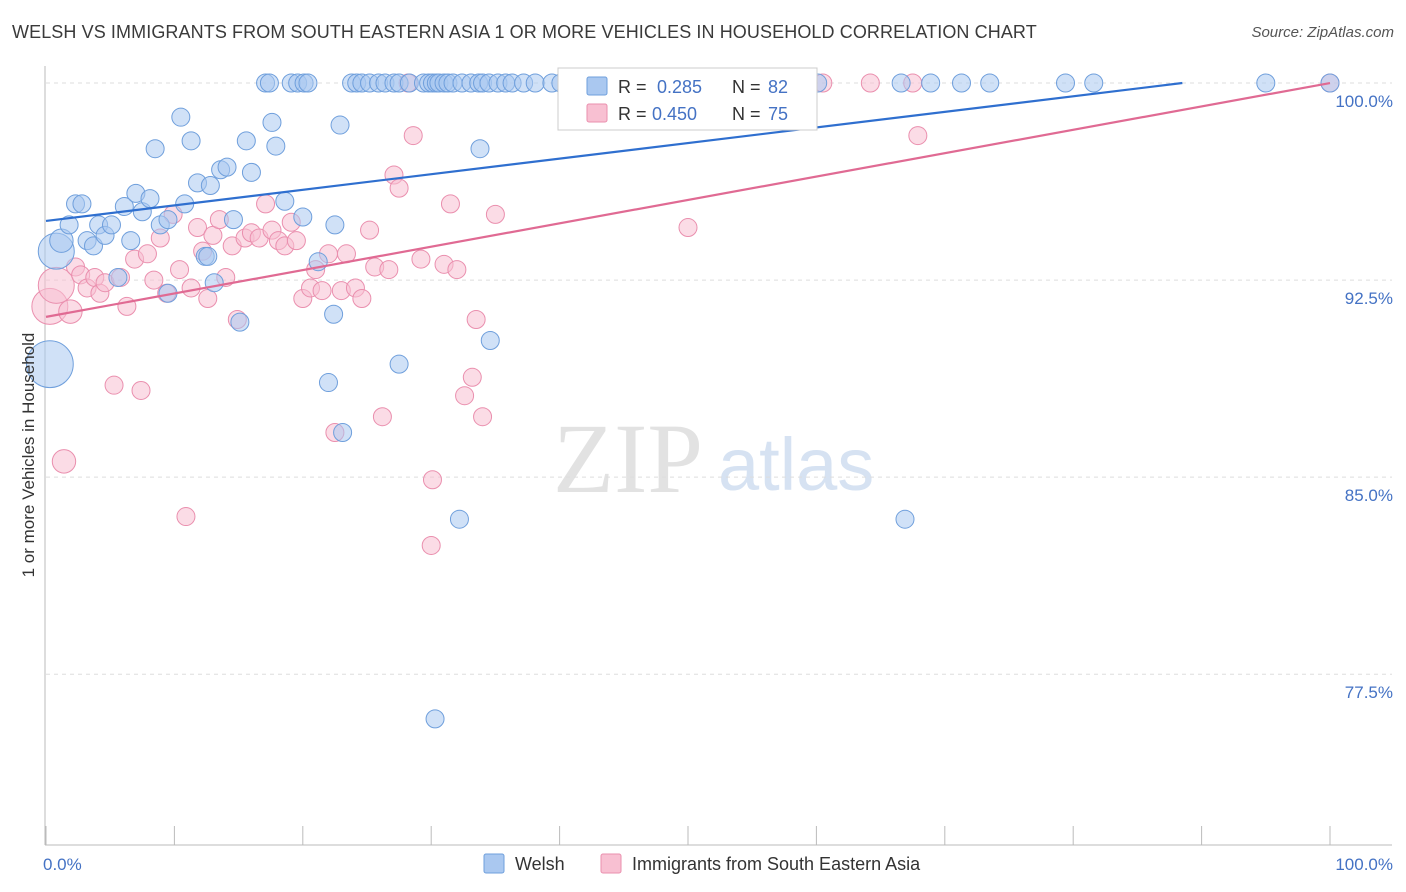 The width and height of the screenshot is (1406, 892). Describe the element at coordinates (614, 152) in the screenshot. I see `trend-line-welsh` at that location.